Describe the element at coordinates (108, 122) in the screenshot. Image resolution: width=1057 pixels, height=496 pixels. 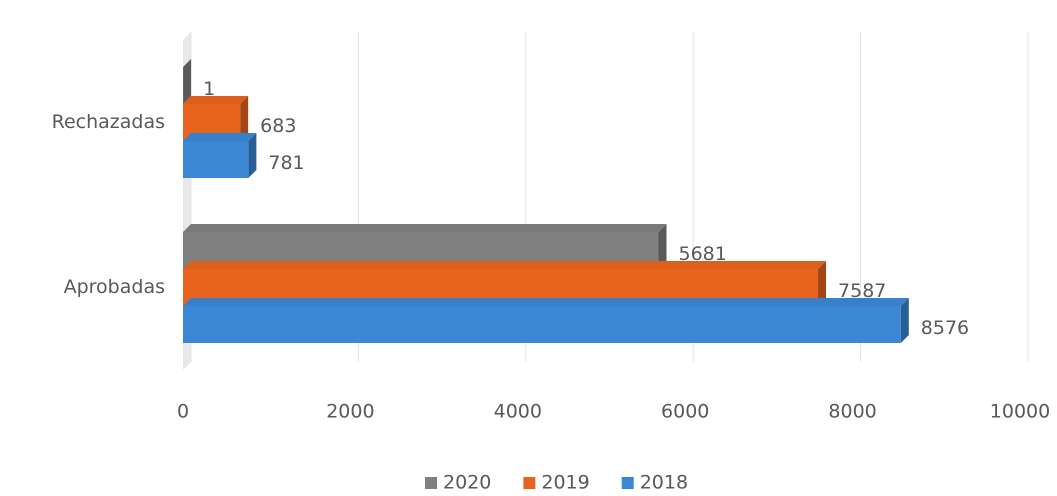
I see `category-label: Rechazadas` at that location.